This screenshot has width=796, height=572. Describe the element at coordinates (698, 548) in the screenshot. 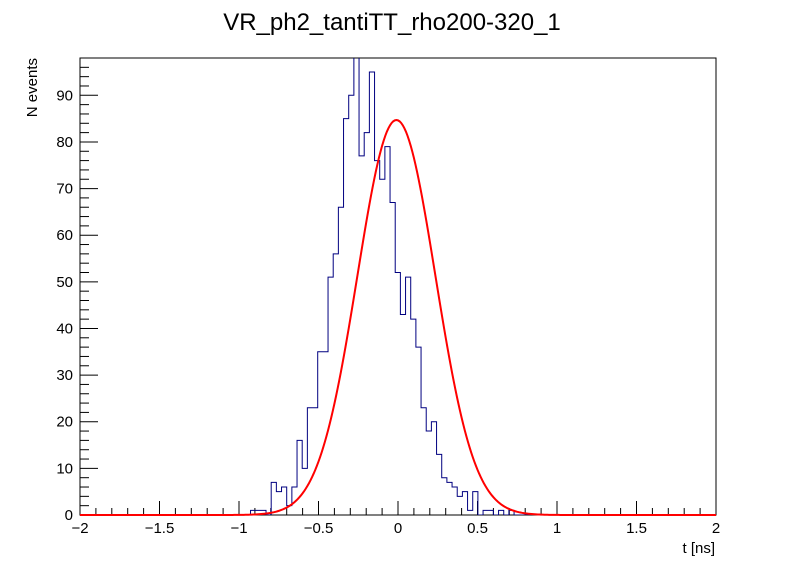

I see `x-axis-label: t [ns]` at that location.